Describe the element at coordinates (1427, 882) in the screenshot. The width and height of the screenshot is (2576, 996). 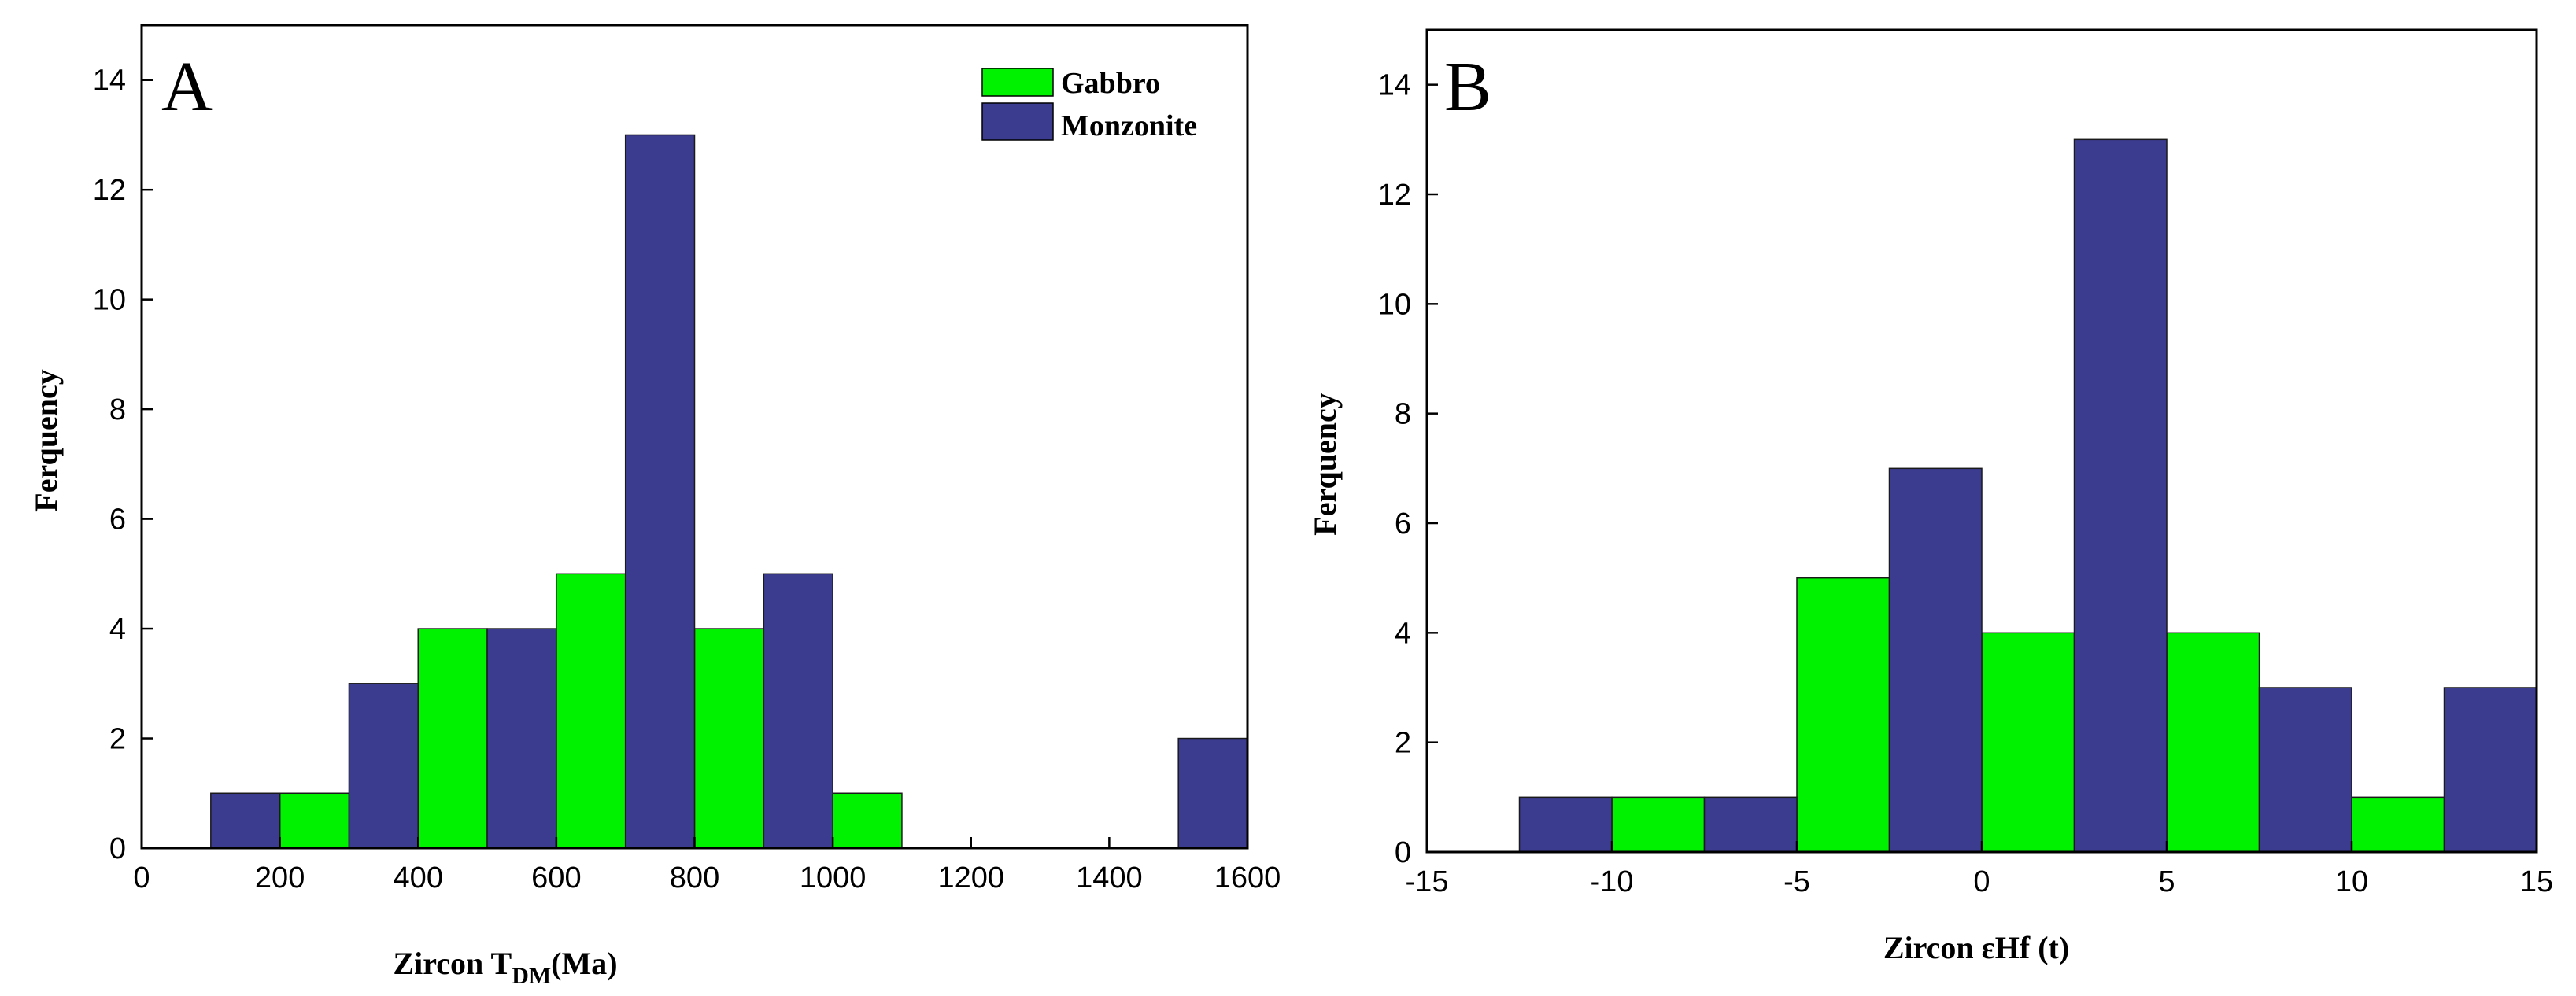
I see `x-tick-label-b-0: -15` at that location.